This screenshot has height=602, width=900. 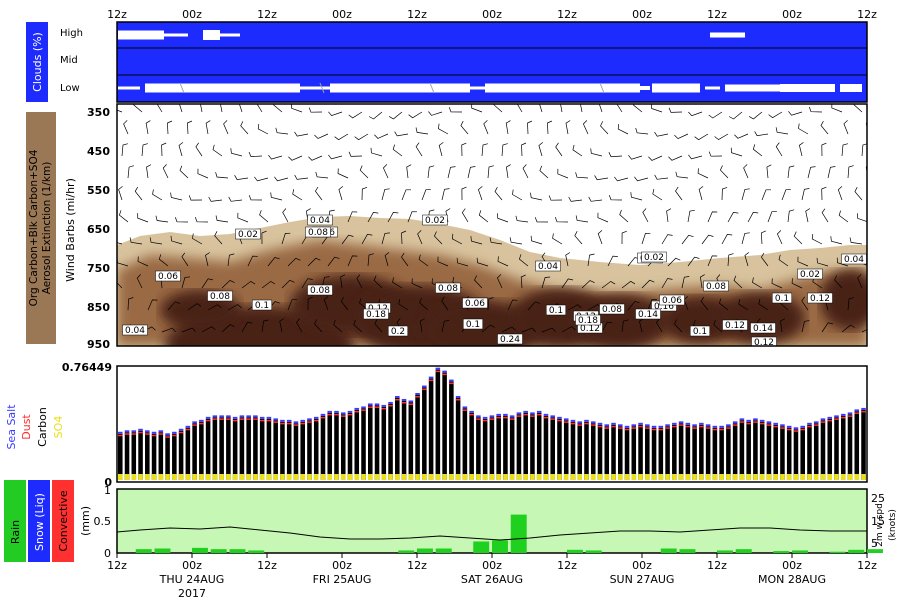 What do you see at coordinates (98, 151) in the screenshot?
I see `pressure-tick-label: 450` at bounding box center [98, 151].